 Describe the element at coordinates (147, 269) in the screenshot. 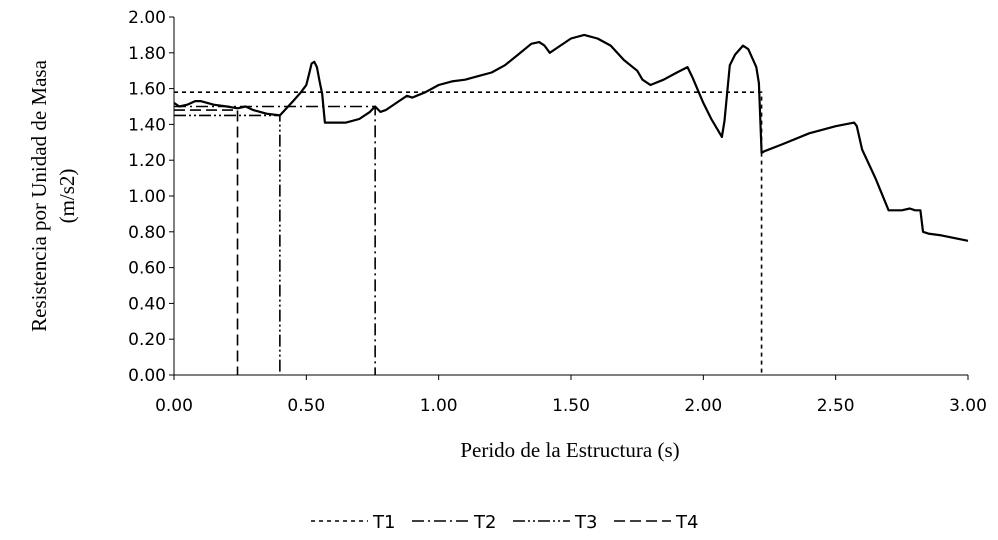

I see `y-tick-label: 0.60` at that location.